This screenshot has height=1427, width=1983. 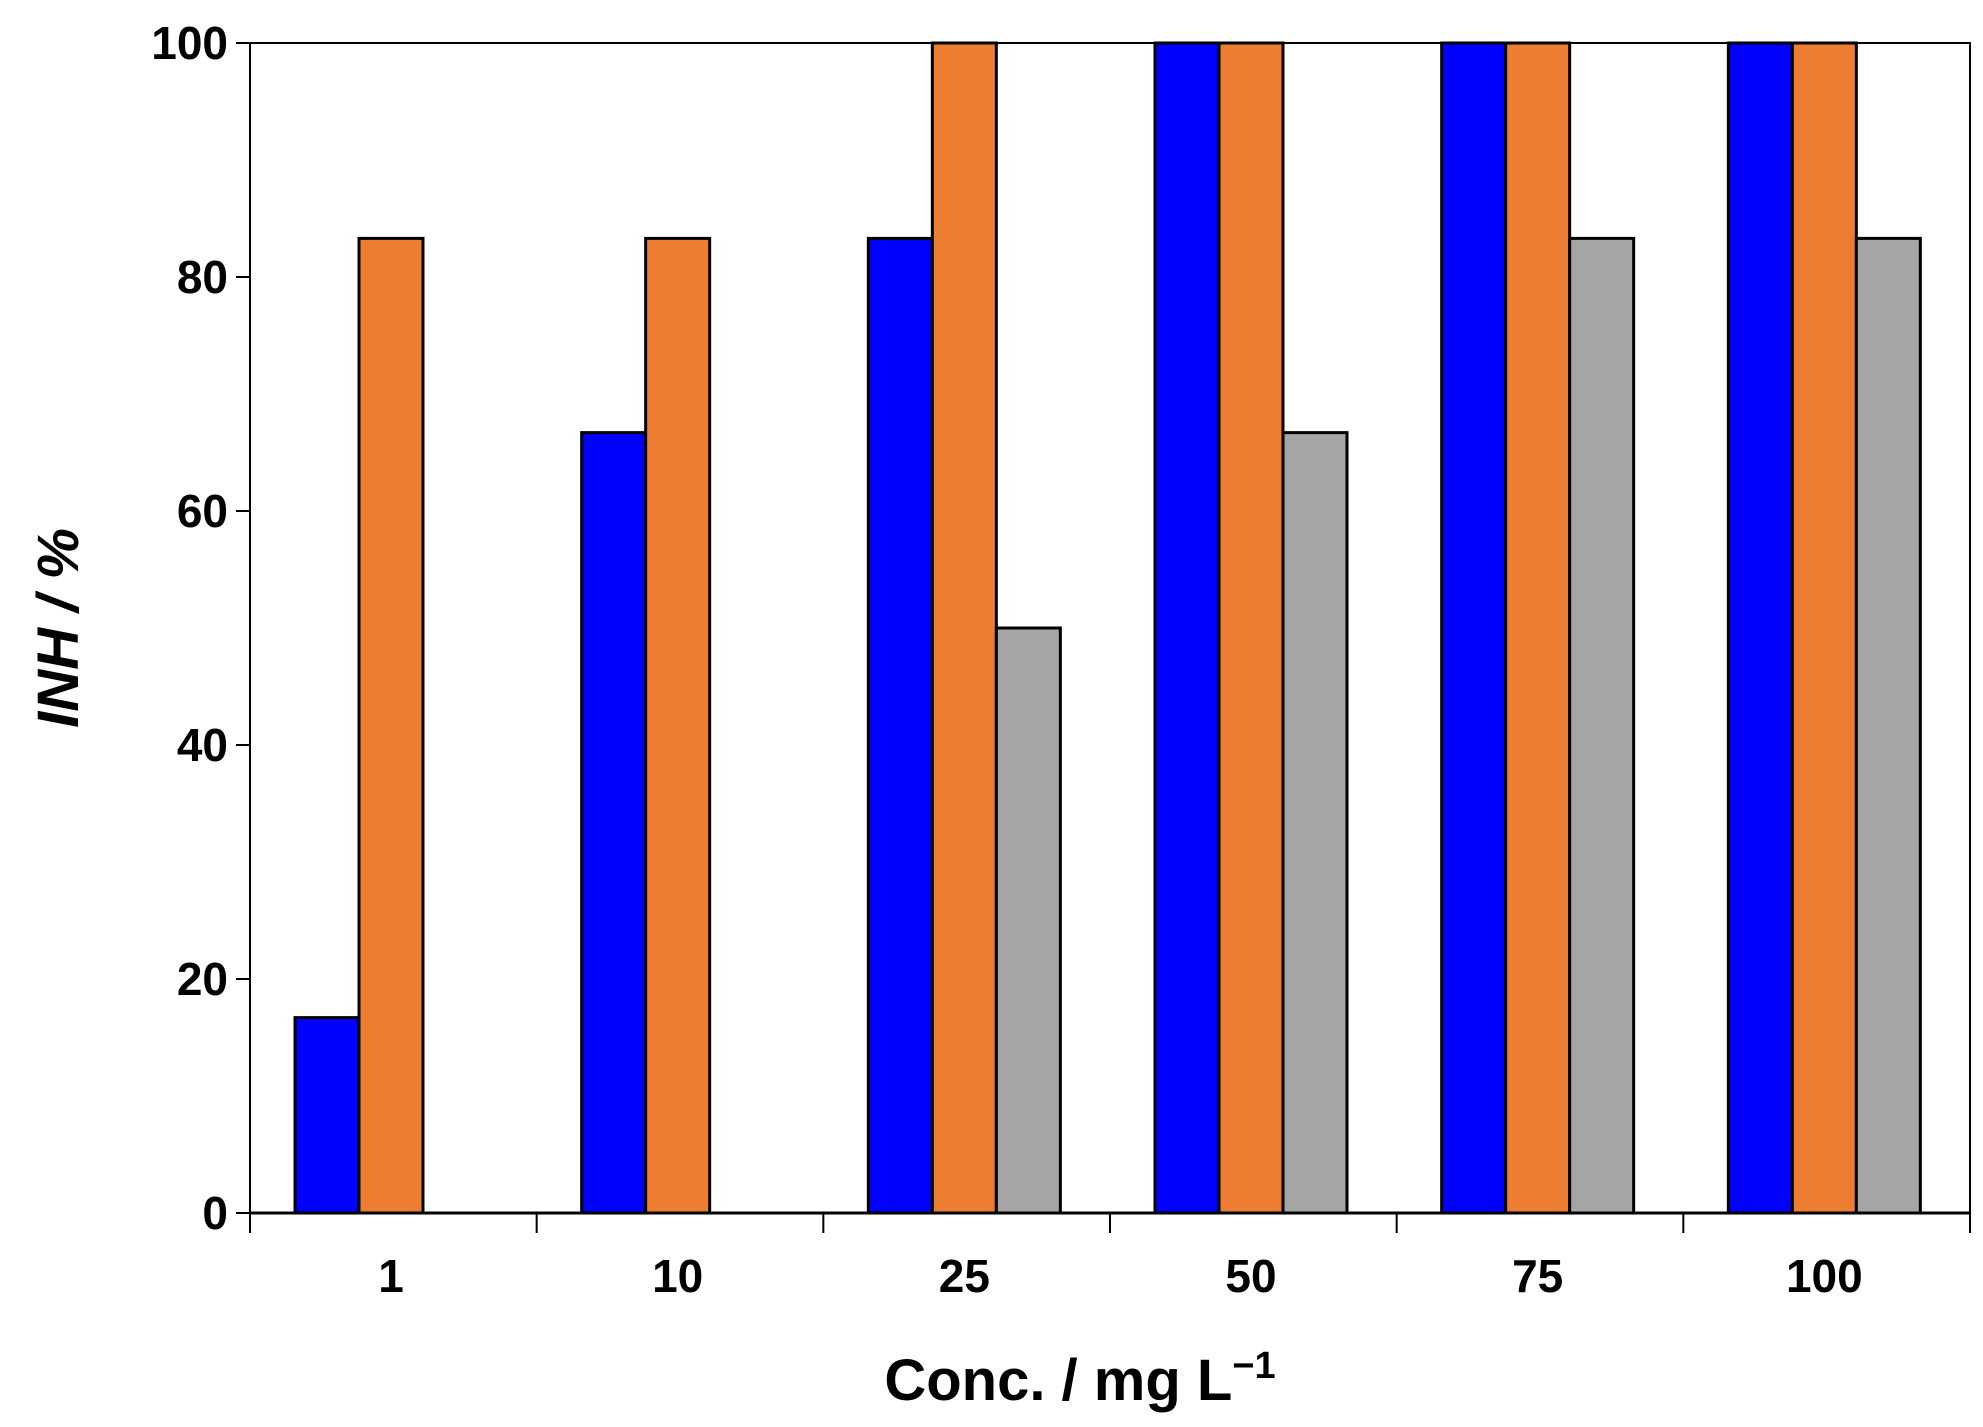 I want to click on y-axis: 0 20 40 60 80 100, so click(x=200, y=628).